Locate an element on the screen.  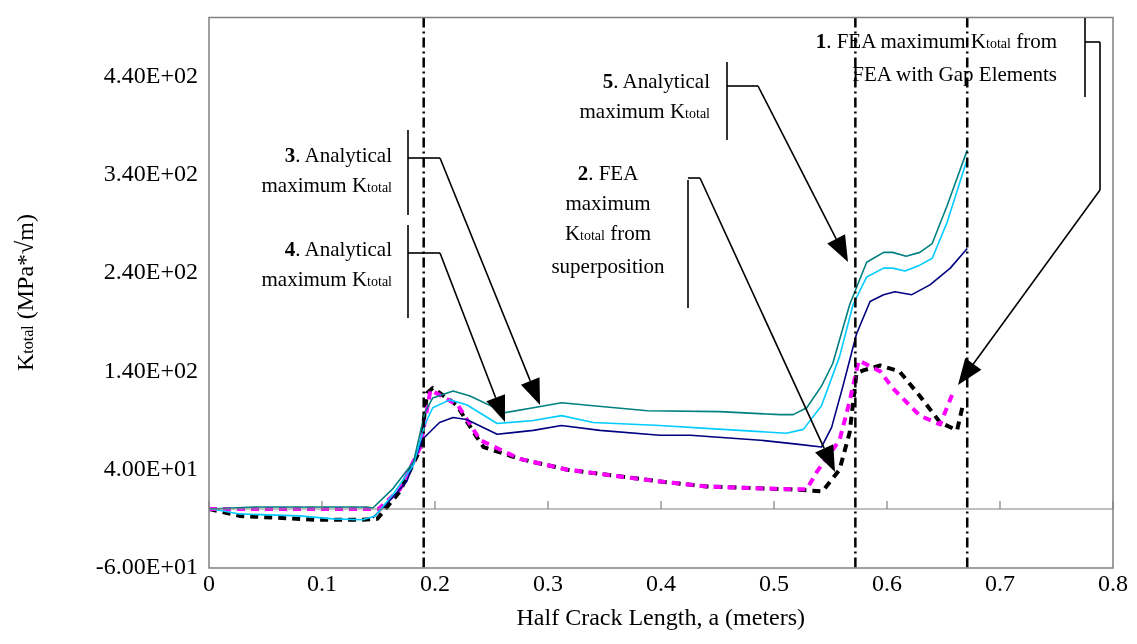
x-tick-label: 0.2 is located at coordinates (435, 582).